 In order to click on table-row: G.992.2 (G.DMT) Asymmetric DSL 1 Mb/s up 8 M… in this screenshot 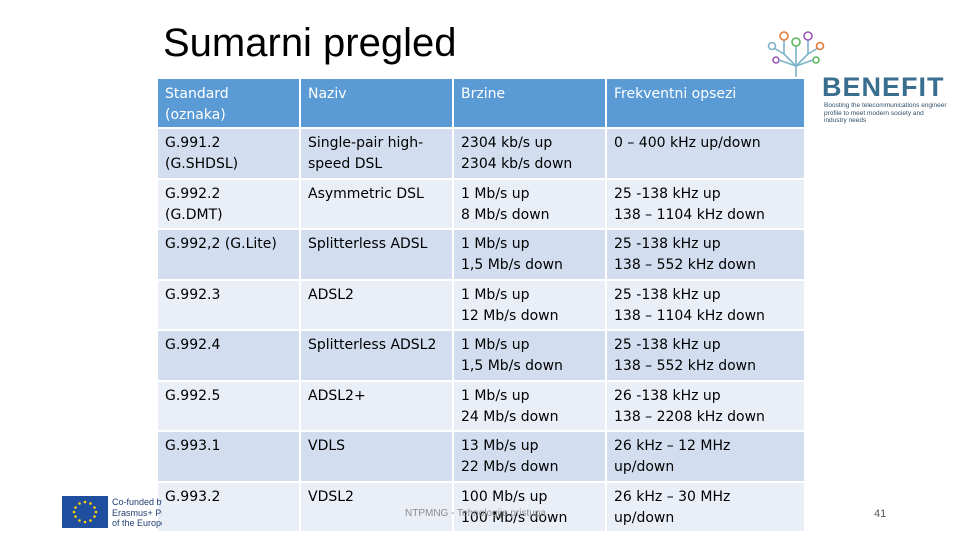, I will do `click(481, 203)`.